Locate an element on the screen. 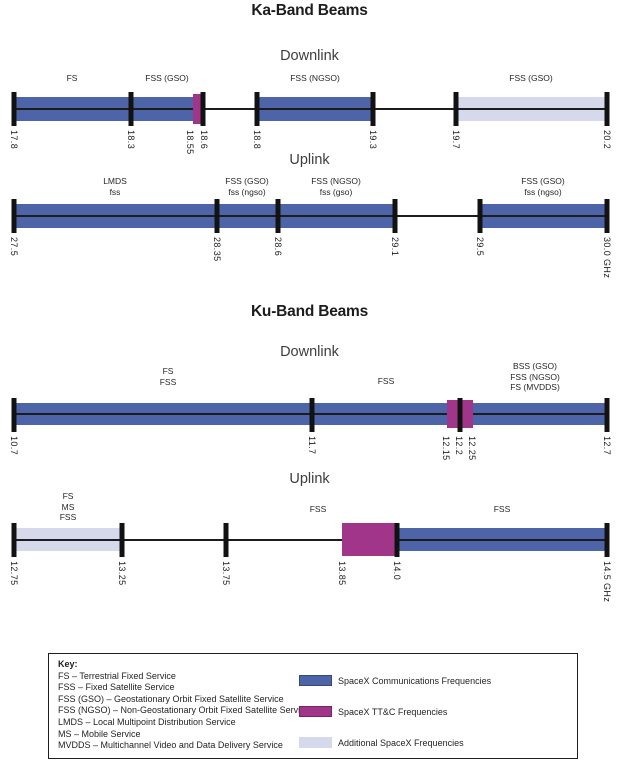 The height and width of the screenshot is (766, 619). tick-label: 18.6 is located at coordinates (204, 140).